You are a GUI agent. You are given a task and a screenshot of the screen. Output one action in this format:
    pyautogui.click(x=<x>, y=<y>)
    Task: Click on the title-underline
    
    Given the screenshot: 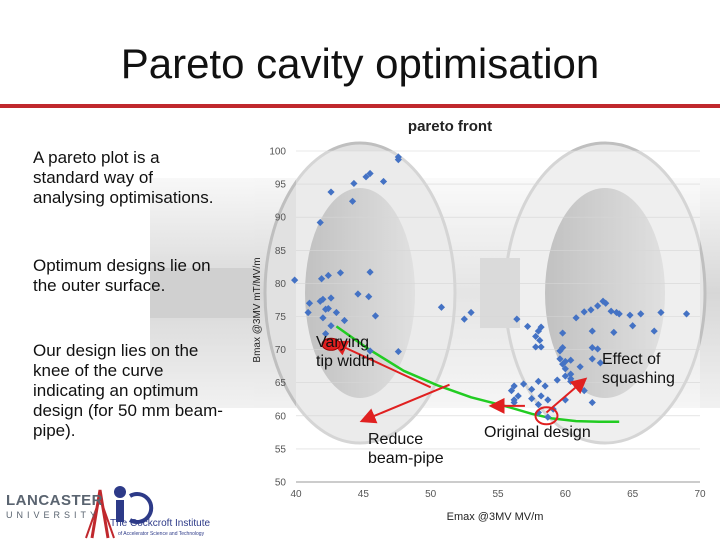 What is the action you would take?
    pyautogui.click(x=360, y=106)
    